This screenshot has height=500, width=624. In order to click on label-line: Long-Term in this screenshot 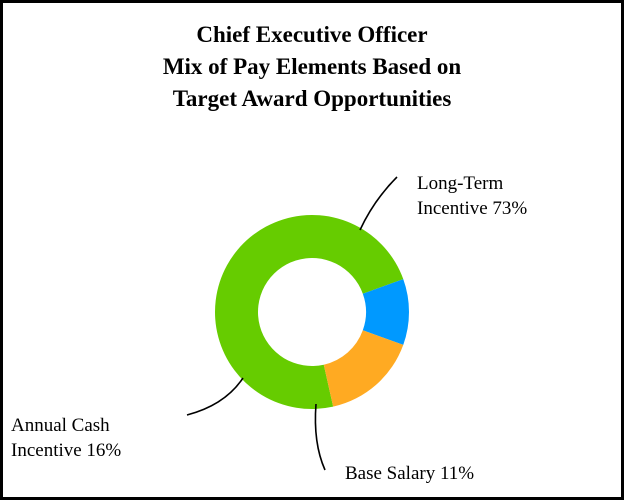, I will do `click(460, 183)`.